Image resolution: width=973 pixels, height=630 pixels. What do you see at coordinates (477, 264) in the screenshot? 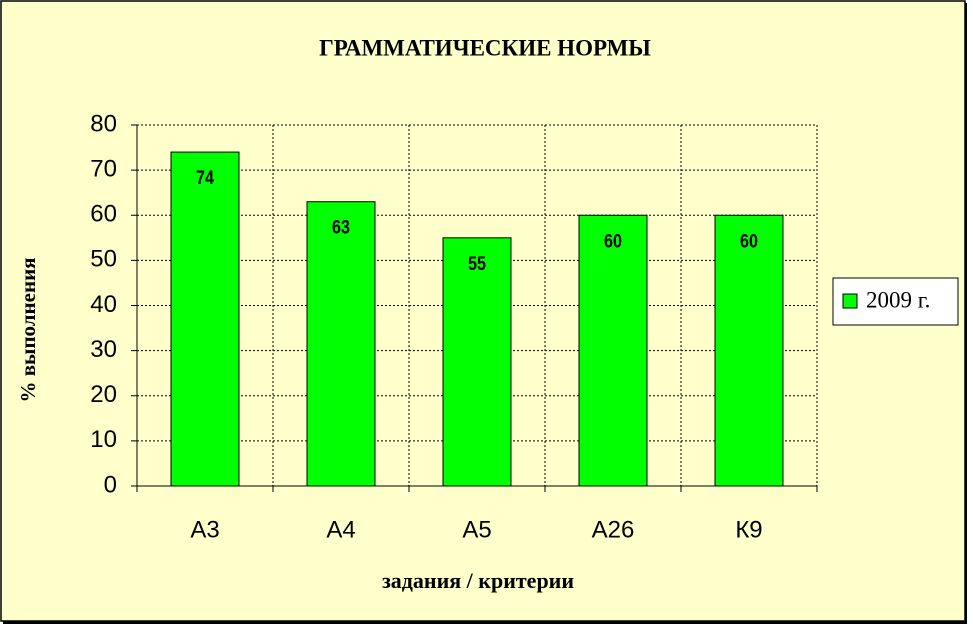
I see `data-label: 55` at bounding box center [477, 264].